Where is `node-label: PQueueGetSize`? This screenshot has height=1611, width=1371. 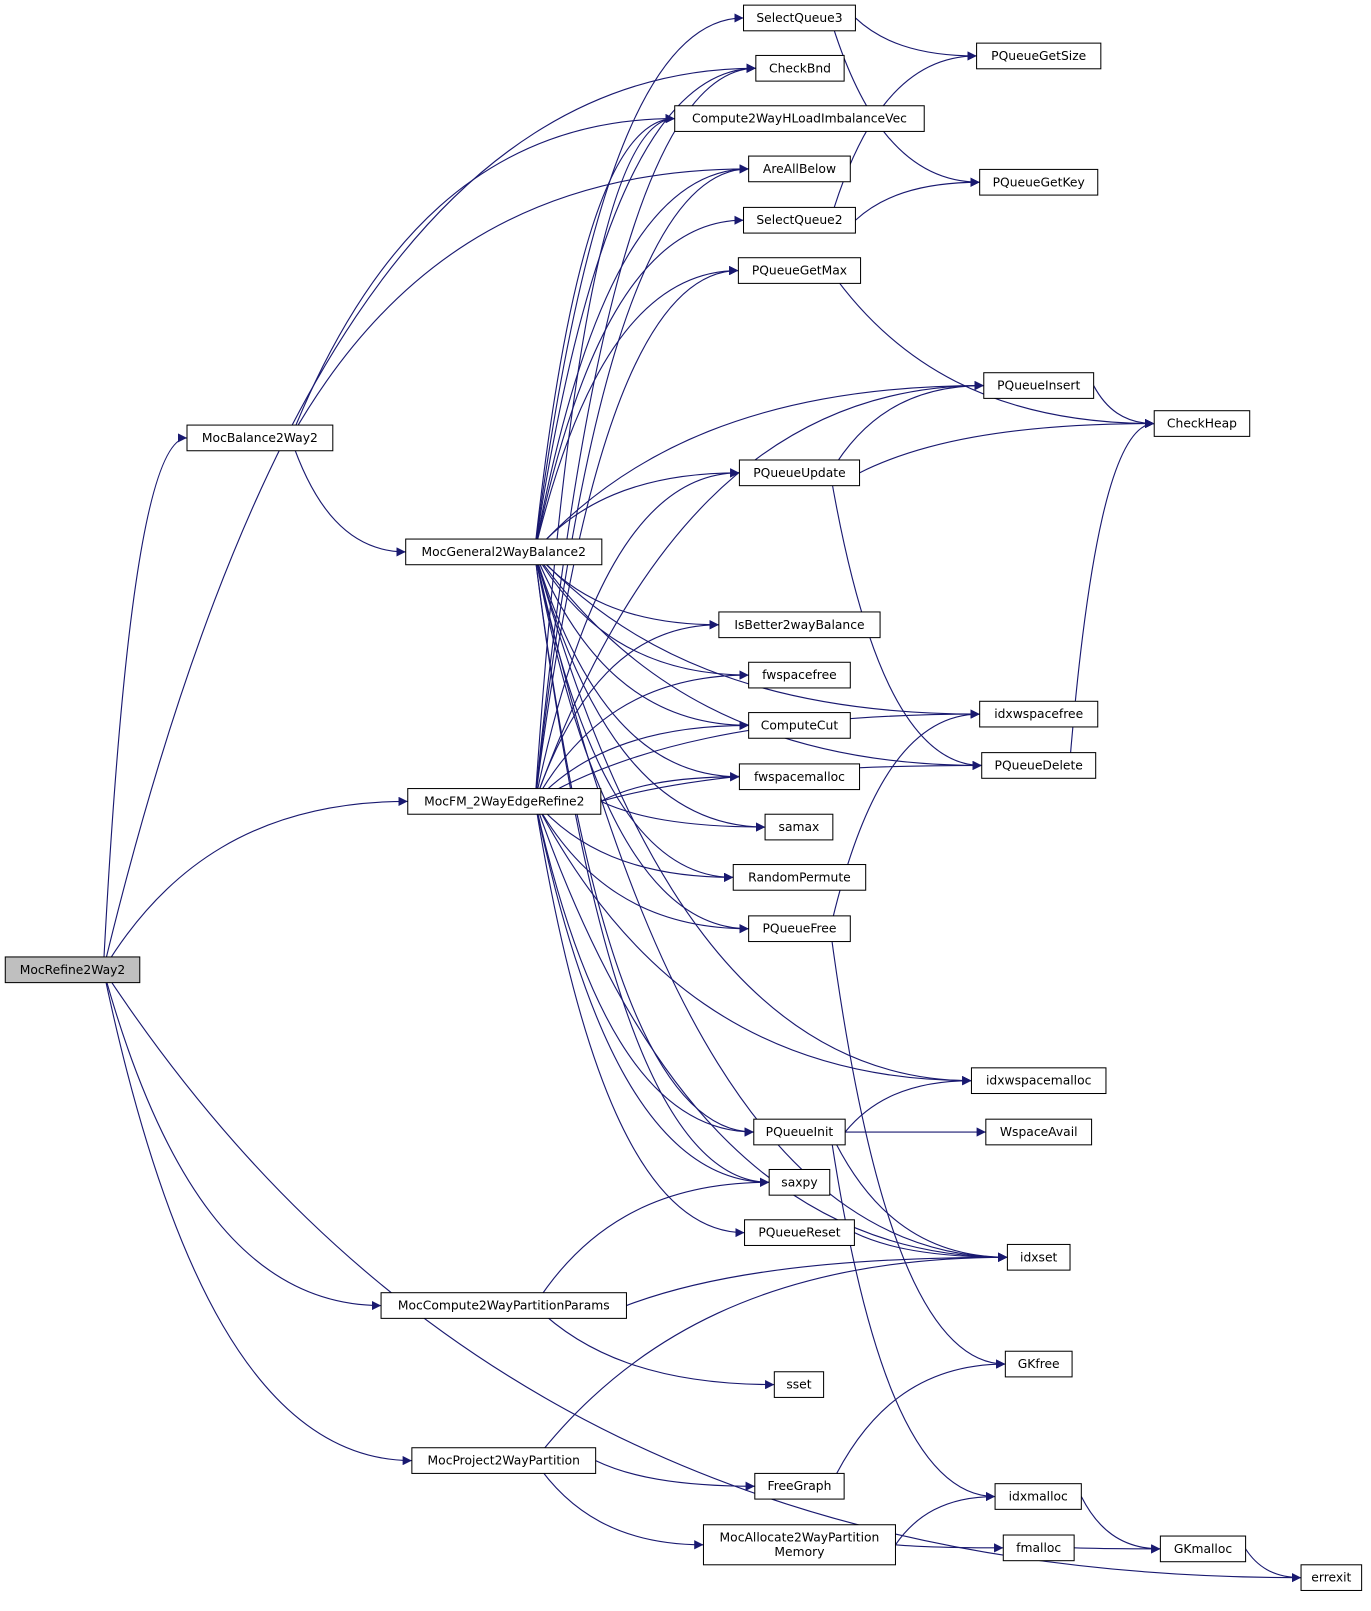 node-label: PQueueGetSize is located at coordinates (1038, 56).